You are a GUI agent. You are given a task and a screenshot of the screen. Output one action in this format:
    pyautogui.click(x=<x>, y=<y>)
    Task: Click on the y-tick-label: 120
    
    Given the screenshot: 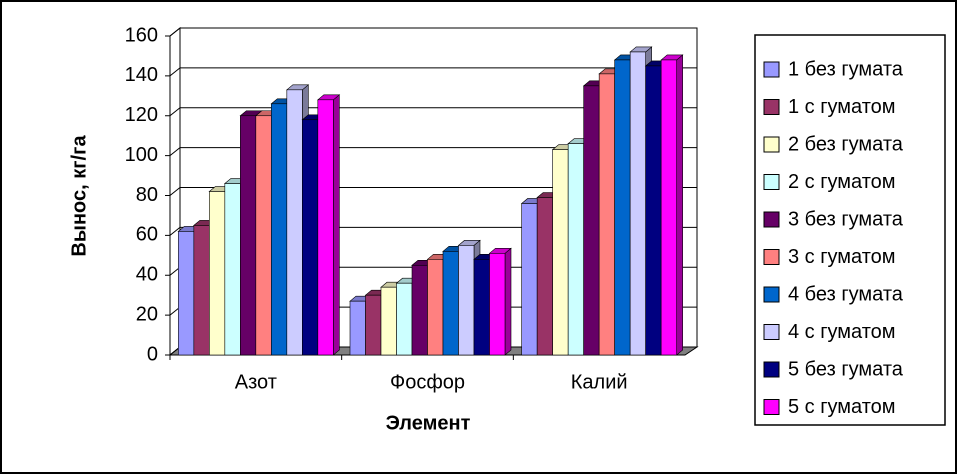 What is the action you would take?
    pyautogui.click(x=141, y=115)
    